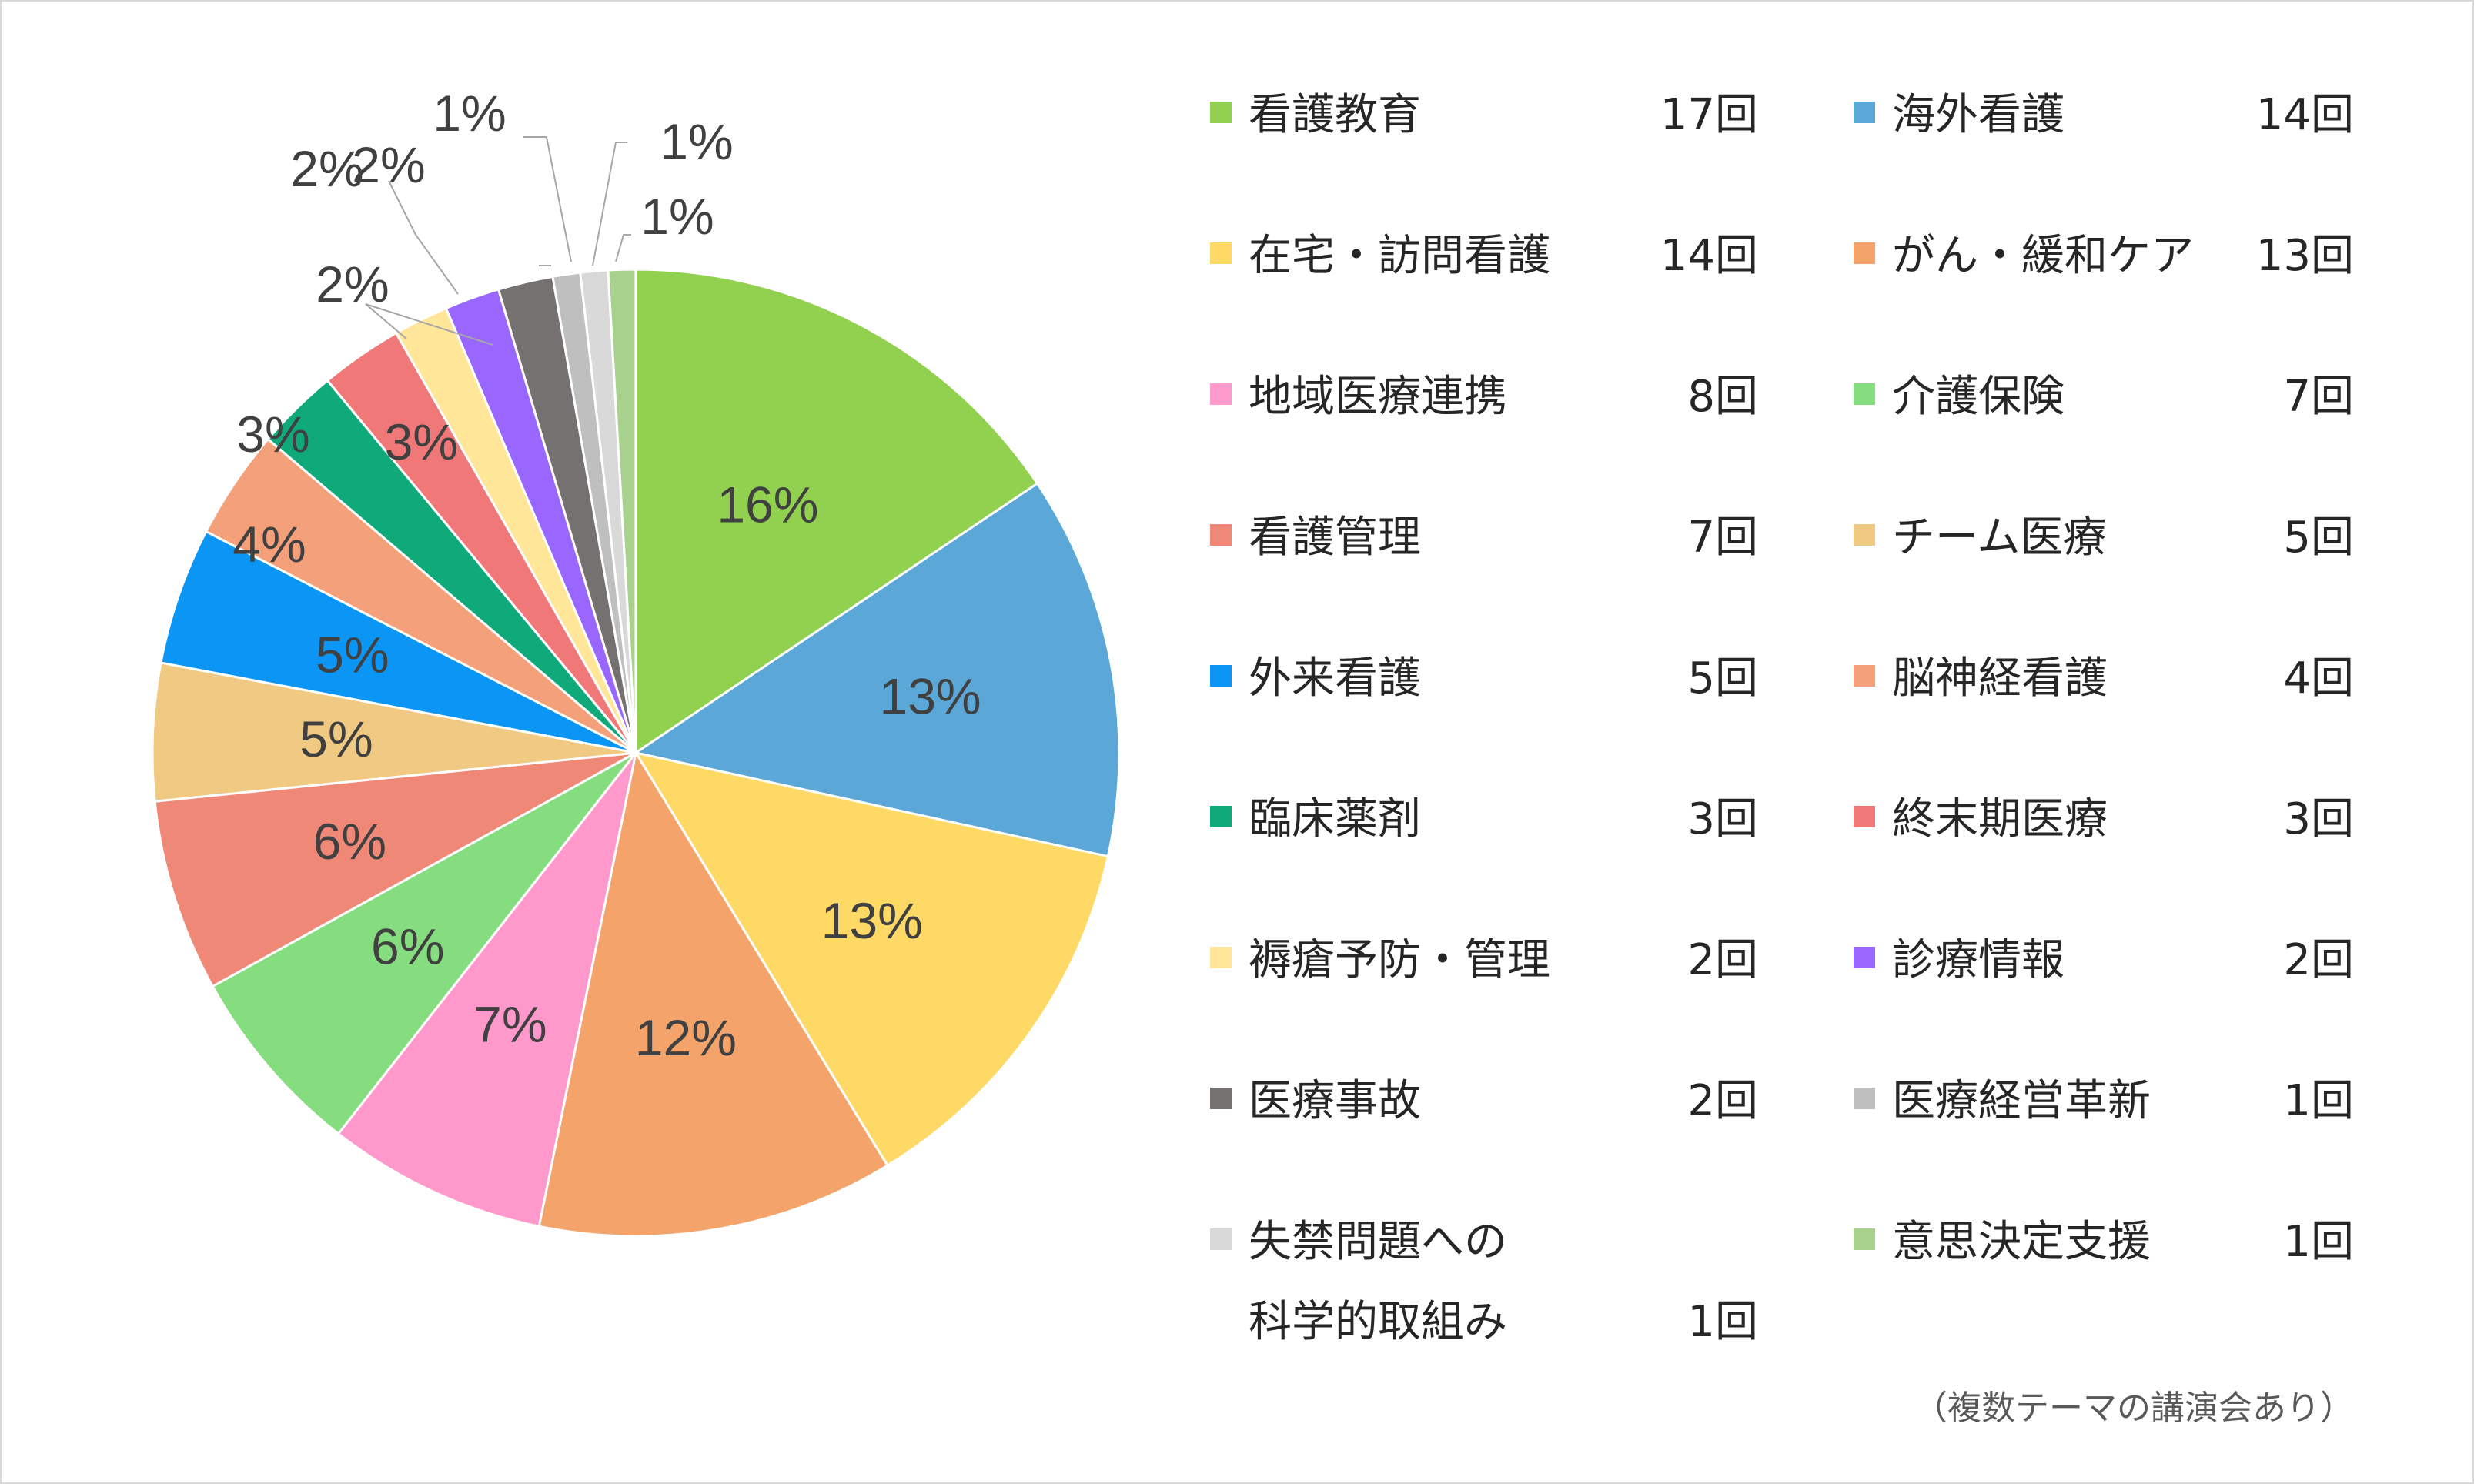 The height and width of the screenshot is (1484, 2474). What do you see at coordinates (407, 946) in the screenshot?
I see `percent-label-5: 6%` at bounding box center [407, 946].